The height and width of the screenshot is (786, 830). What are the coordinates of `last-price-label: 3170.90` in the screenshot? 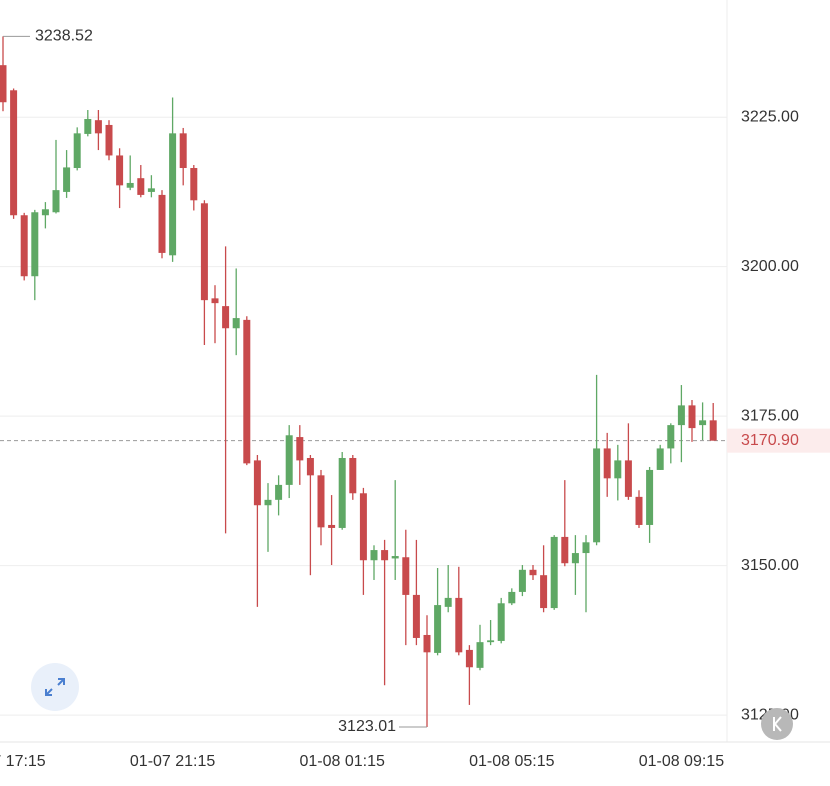 It's located at (770, 440).